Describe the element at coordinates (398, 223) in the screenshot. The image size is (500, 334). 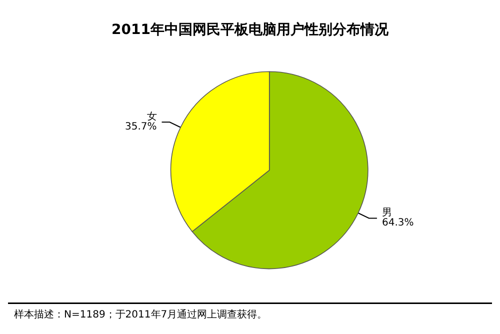
I see `data-label: 64.3%` at that location.